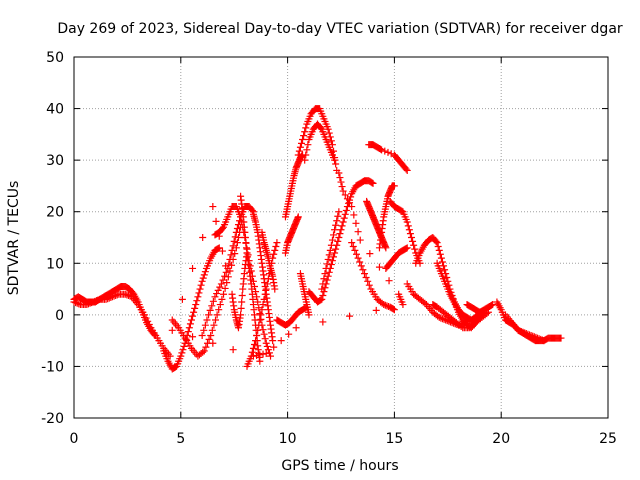 This screenshot has width=640, height=480. What do you see at coordinates (343, 439) in the screenshot?
I see `x-tick-labels: 0 5 10 15 20 25` at bounding box center [343, 439].